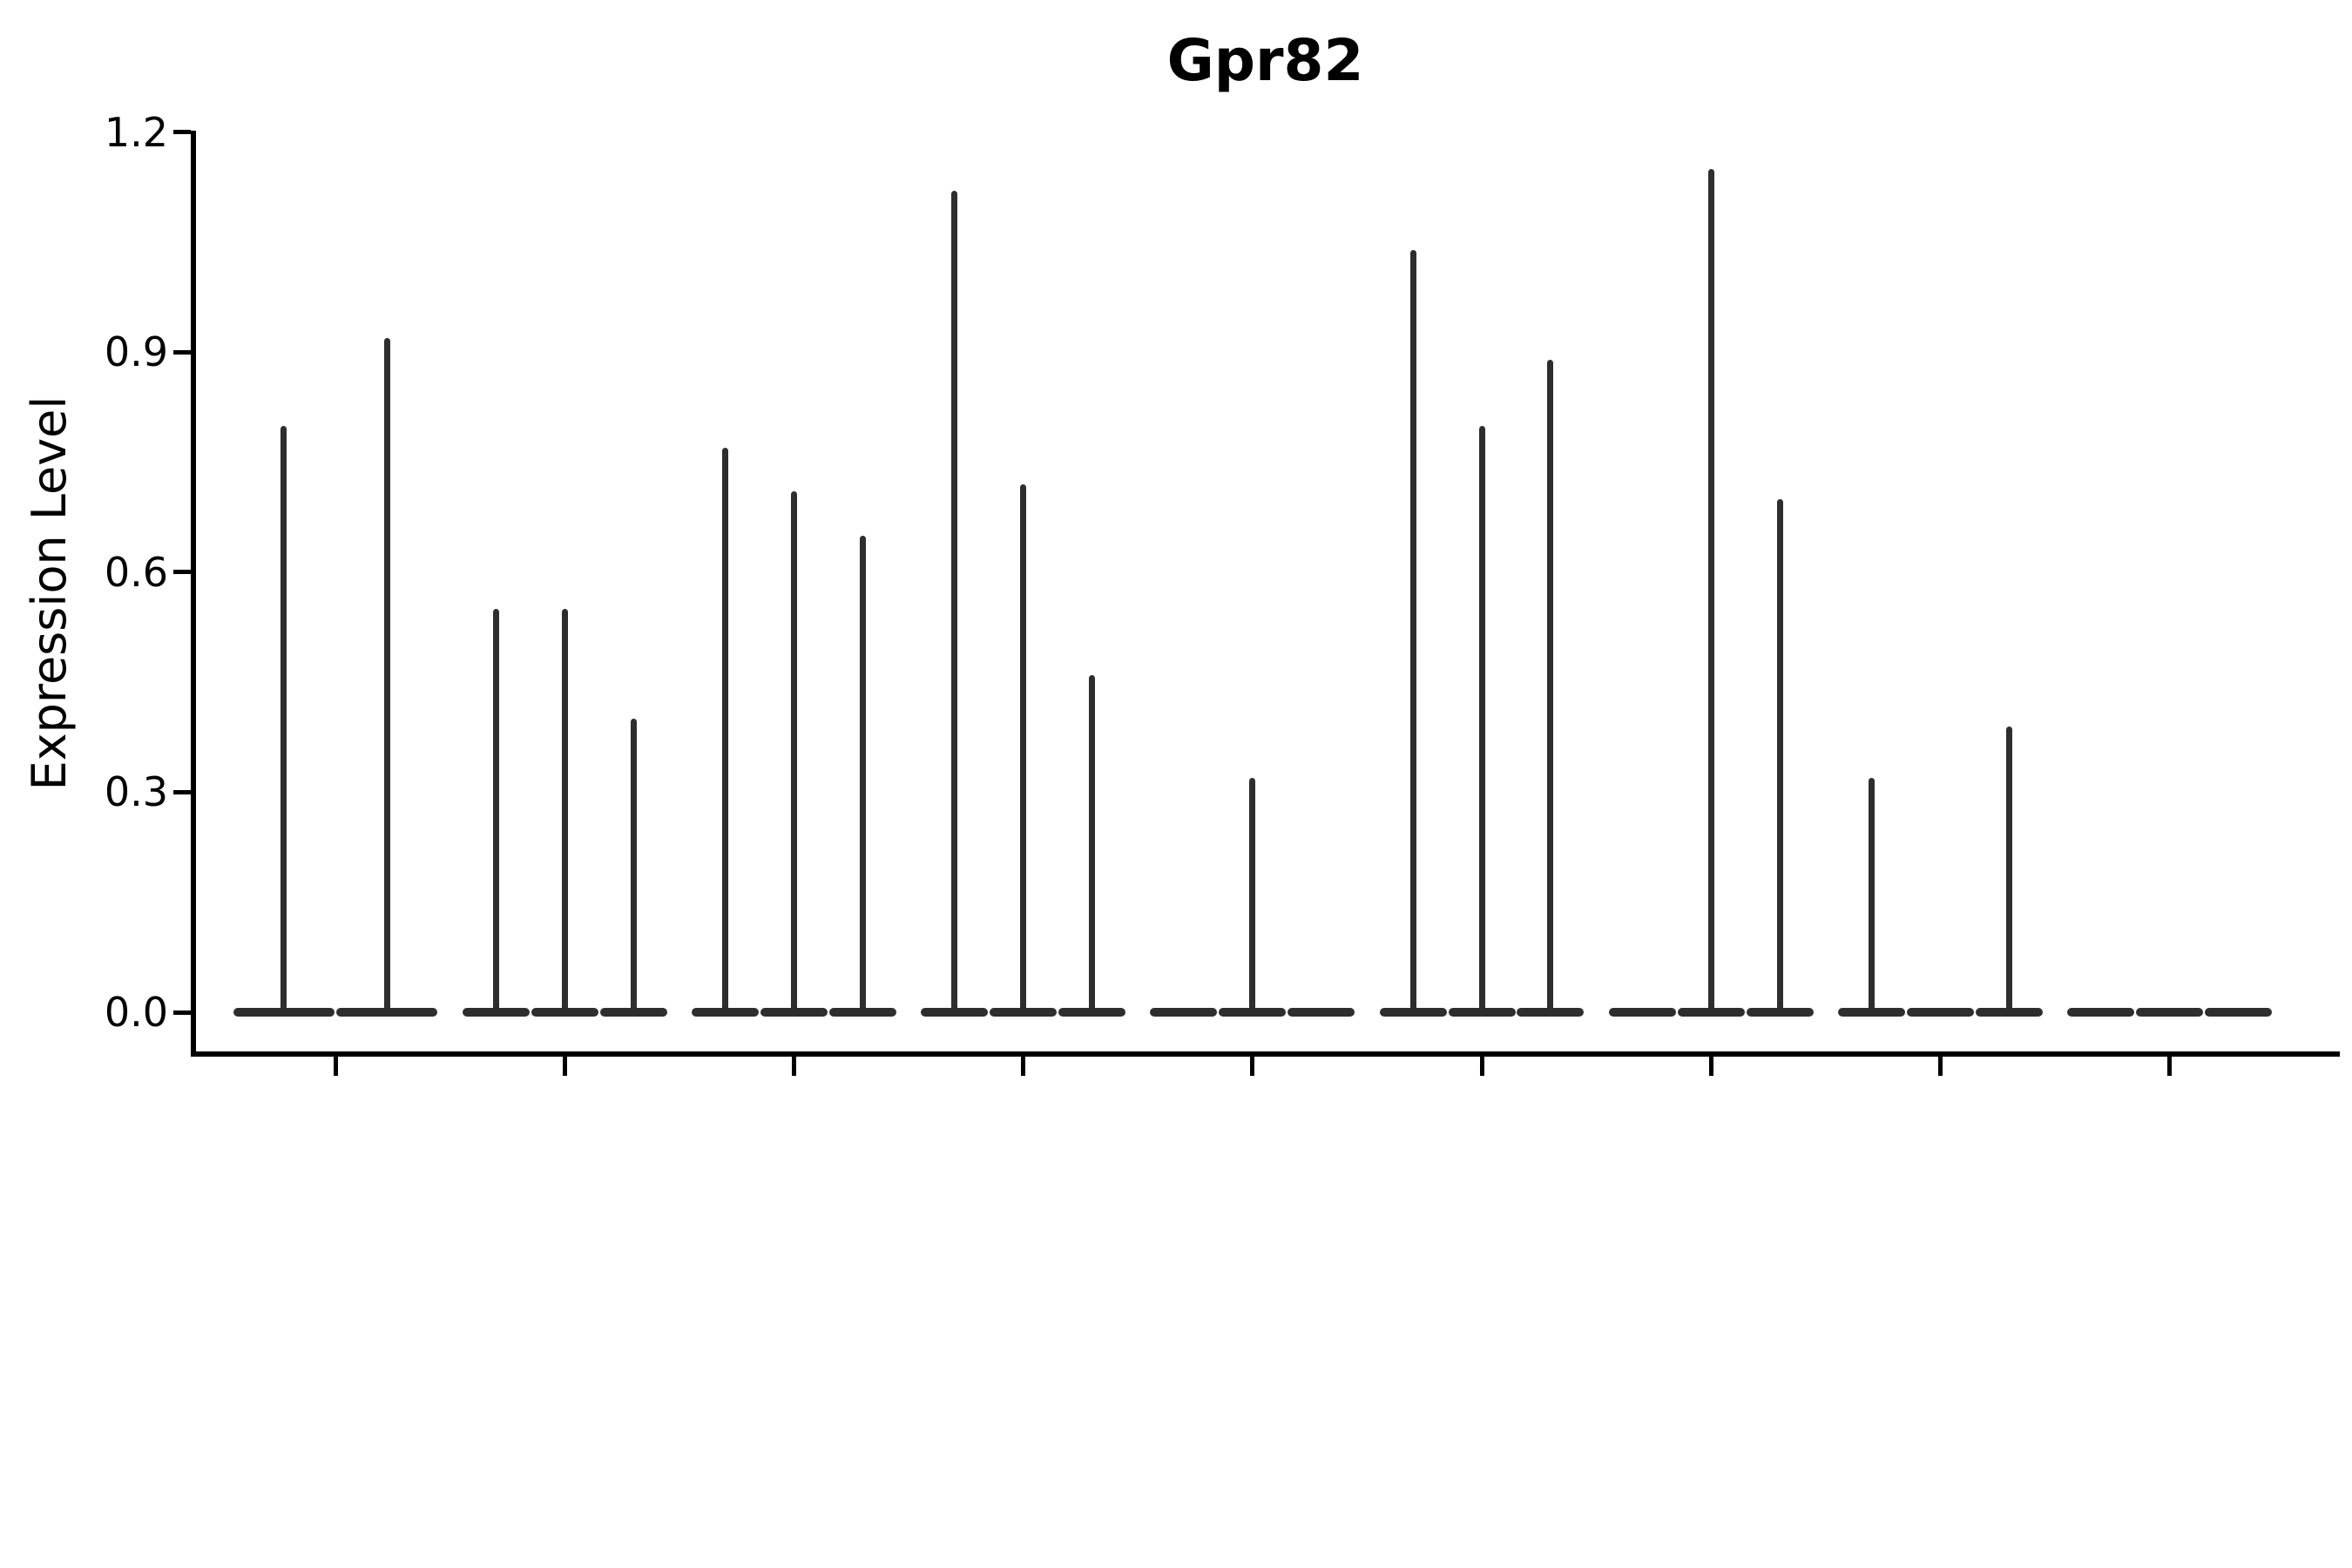 The width and height of the screenshot is (2352, 1568). Describe the element at coordinates (136, 791) in the screenshot. I see `y-tick-label: 0.3` at that location.